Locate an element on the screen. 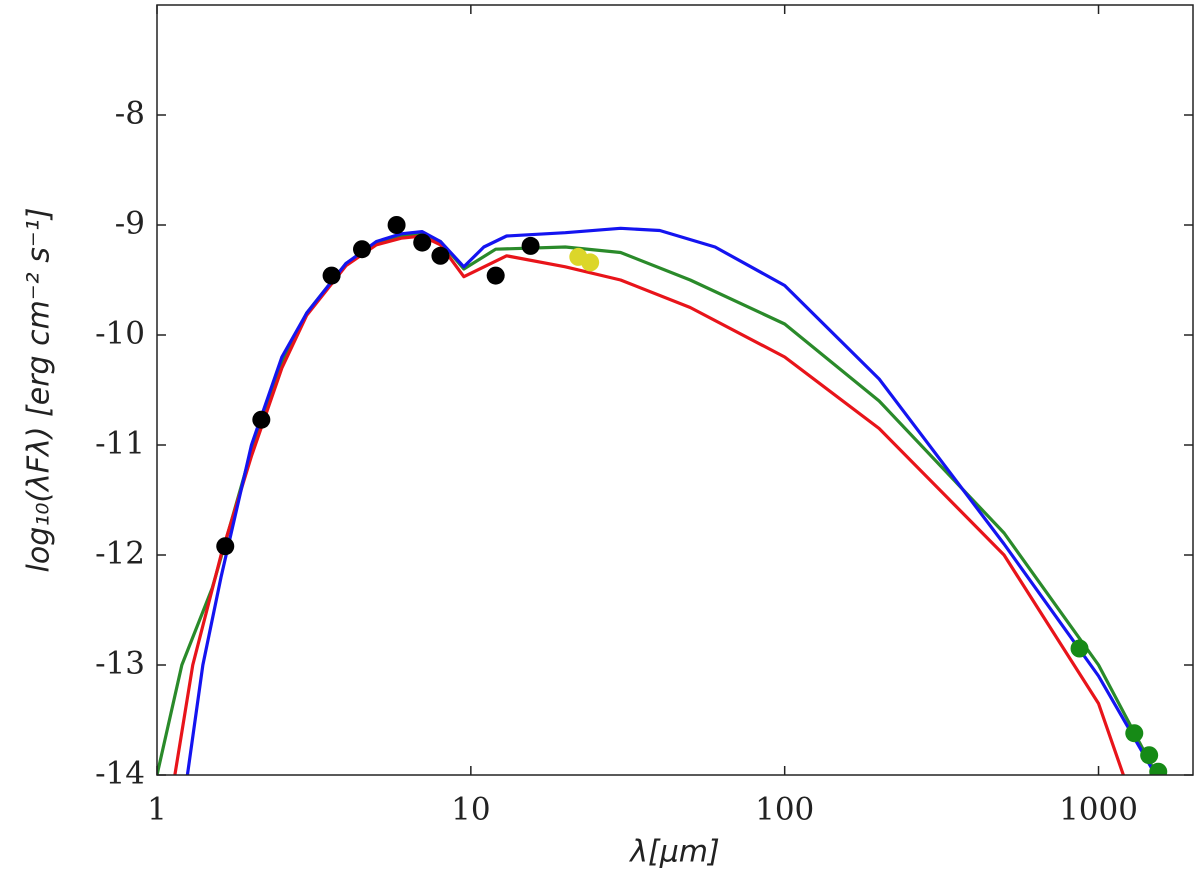  x-tick-label: 1 is located at coordinates (157, 810).